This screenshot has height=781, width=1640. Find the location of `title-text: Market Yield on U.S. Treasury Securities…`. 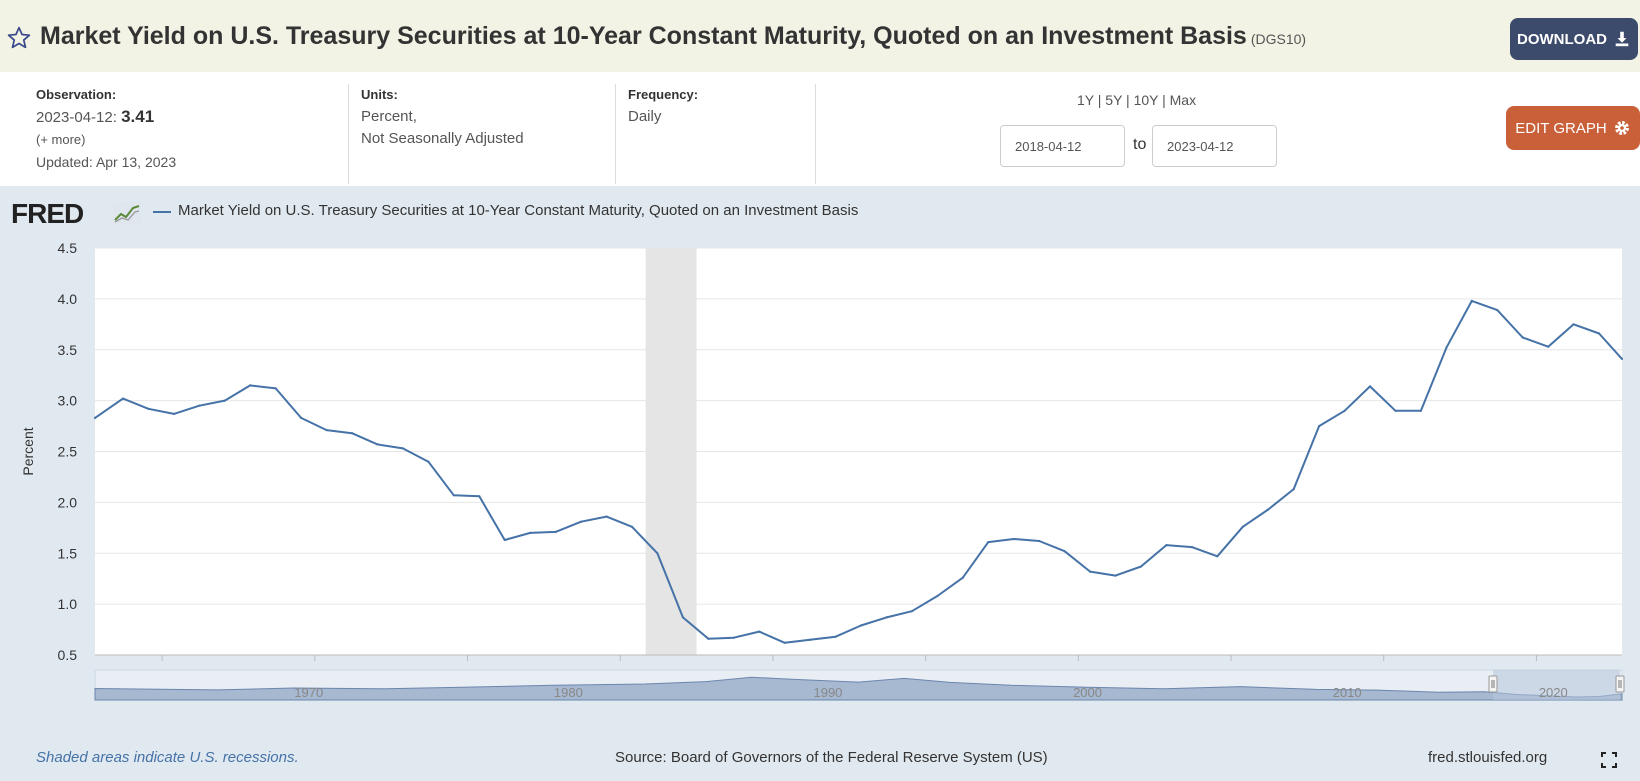

title-text: Market Yield on U.S. Treasury Securities… is located at coordinates (643, 36).